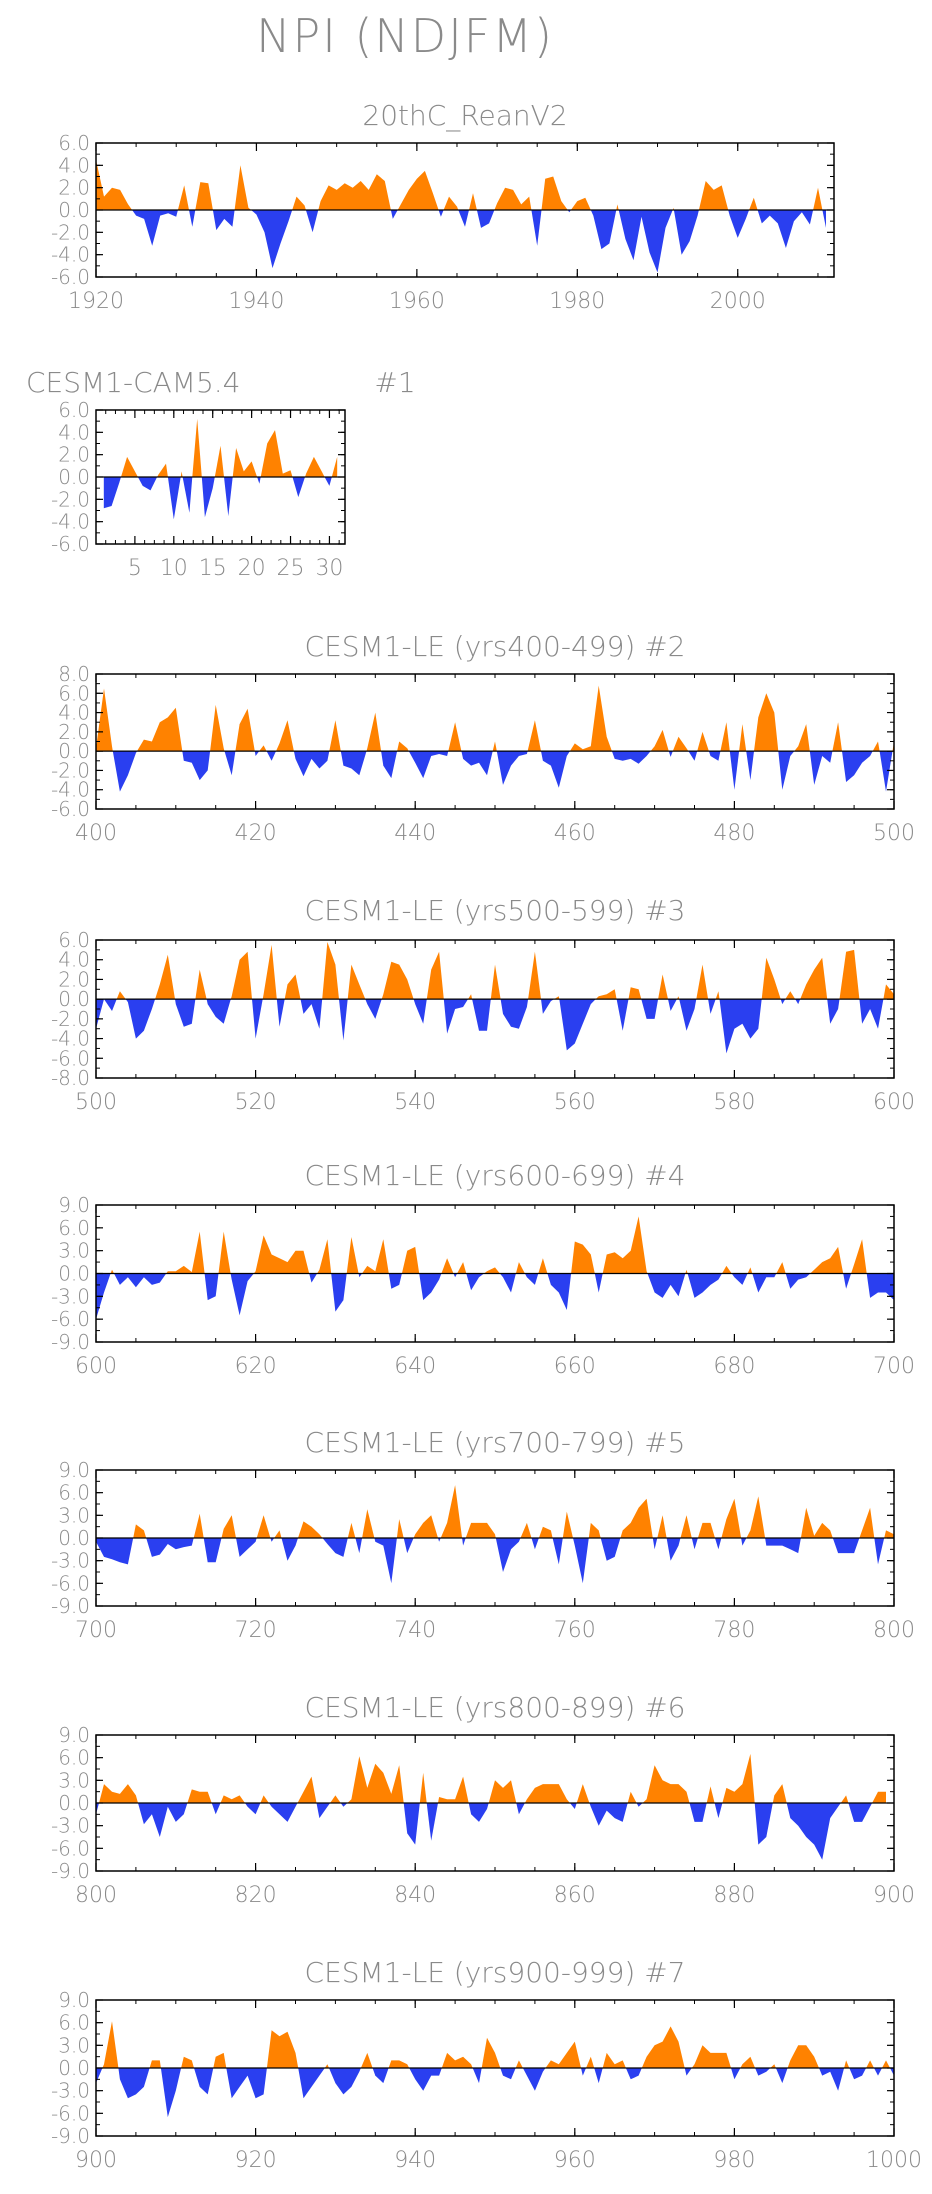 Image resolution: width=932 pixels, height=2194 pixels. Describe the element at coordinates (495, 646) in the screenshot. I see `chart-title: CESM1-LE (yrs400-499) #2` at that location.